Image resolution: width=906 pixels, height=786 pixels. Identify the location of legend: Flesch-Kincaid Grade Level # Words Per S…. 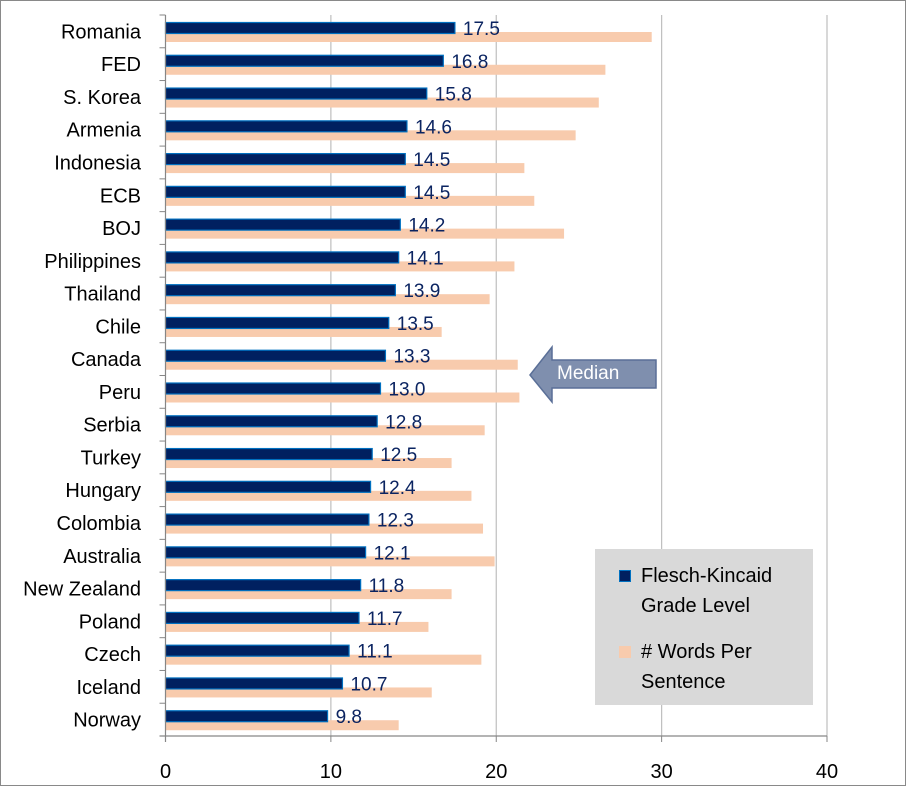
(704, 627).